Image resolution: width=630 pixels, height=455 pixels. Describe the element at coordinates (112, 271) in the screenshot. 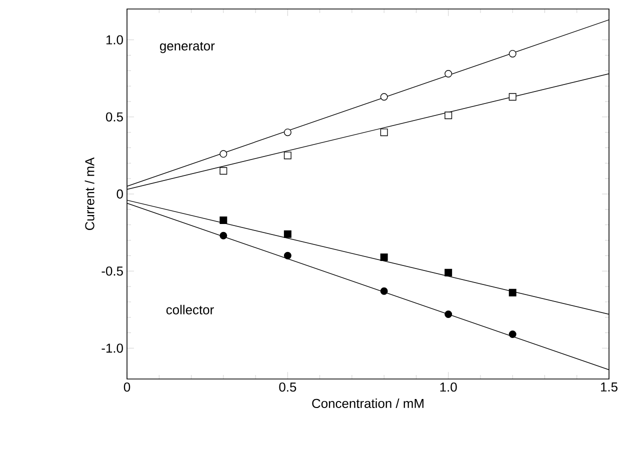

I see `y-tick-label: -0.5` at that location.